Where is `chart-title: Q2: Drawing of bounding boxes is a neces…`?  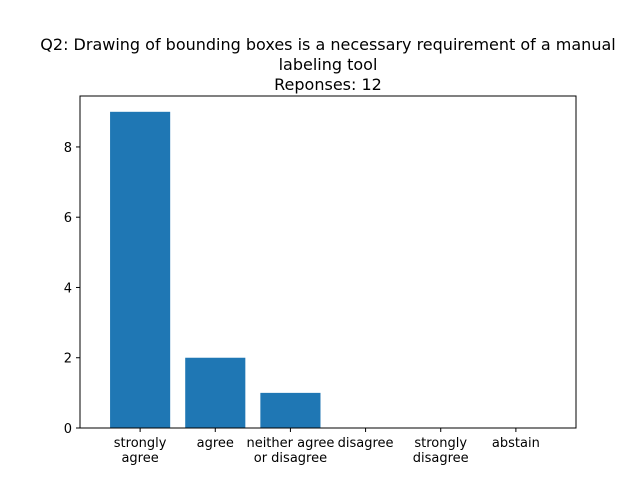
chart-title: Q2: Drawing of bounding boxes is a neces… is located at coordinates (327, 64).